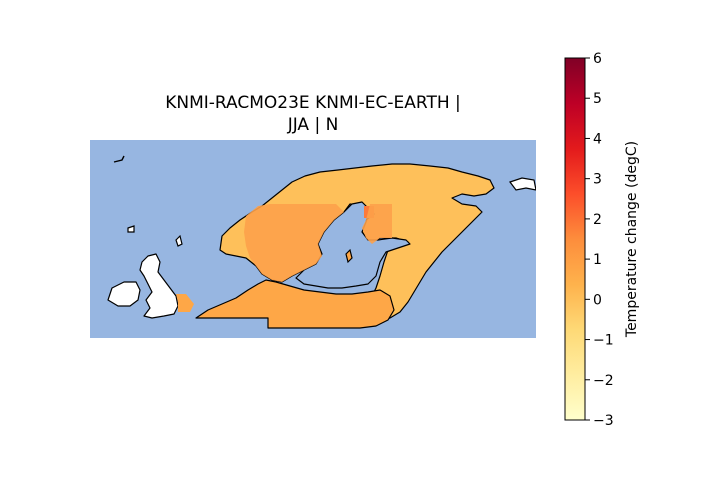 The image size is (720, 480). Describe the element at coordinates (603, 381) in the screenshot. I see `colorbar-tick-label: −2` at that location.